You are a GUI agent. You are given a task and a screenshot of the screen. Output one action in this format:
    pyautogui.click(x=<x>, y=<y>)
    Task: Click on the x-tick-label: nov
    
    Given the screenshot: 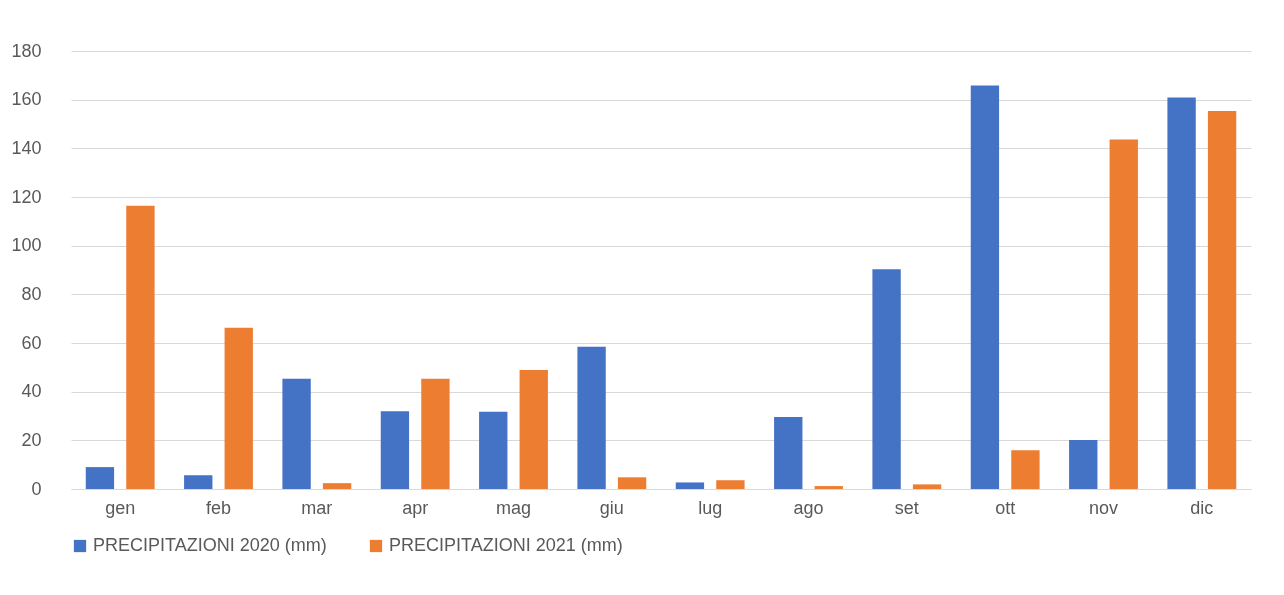 What is the action you would take?
    pyautogui.click(x=1103, y=507)
    